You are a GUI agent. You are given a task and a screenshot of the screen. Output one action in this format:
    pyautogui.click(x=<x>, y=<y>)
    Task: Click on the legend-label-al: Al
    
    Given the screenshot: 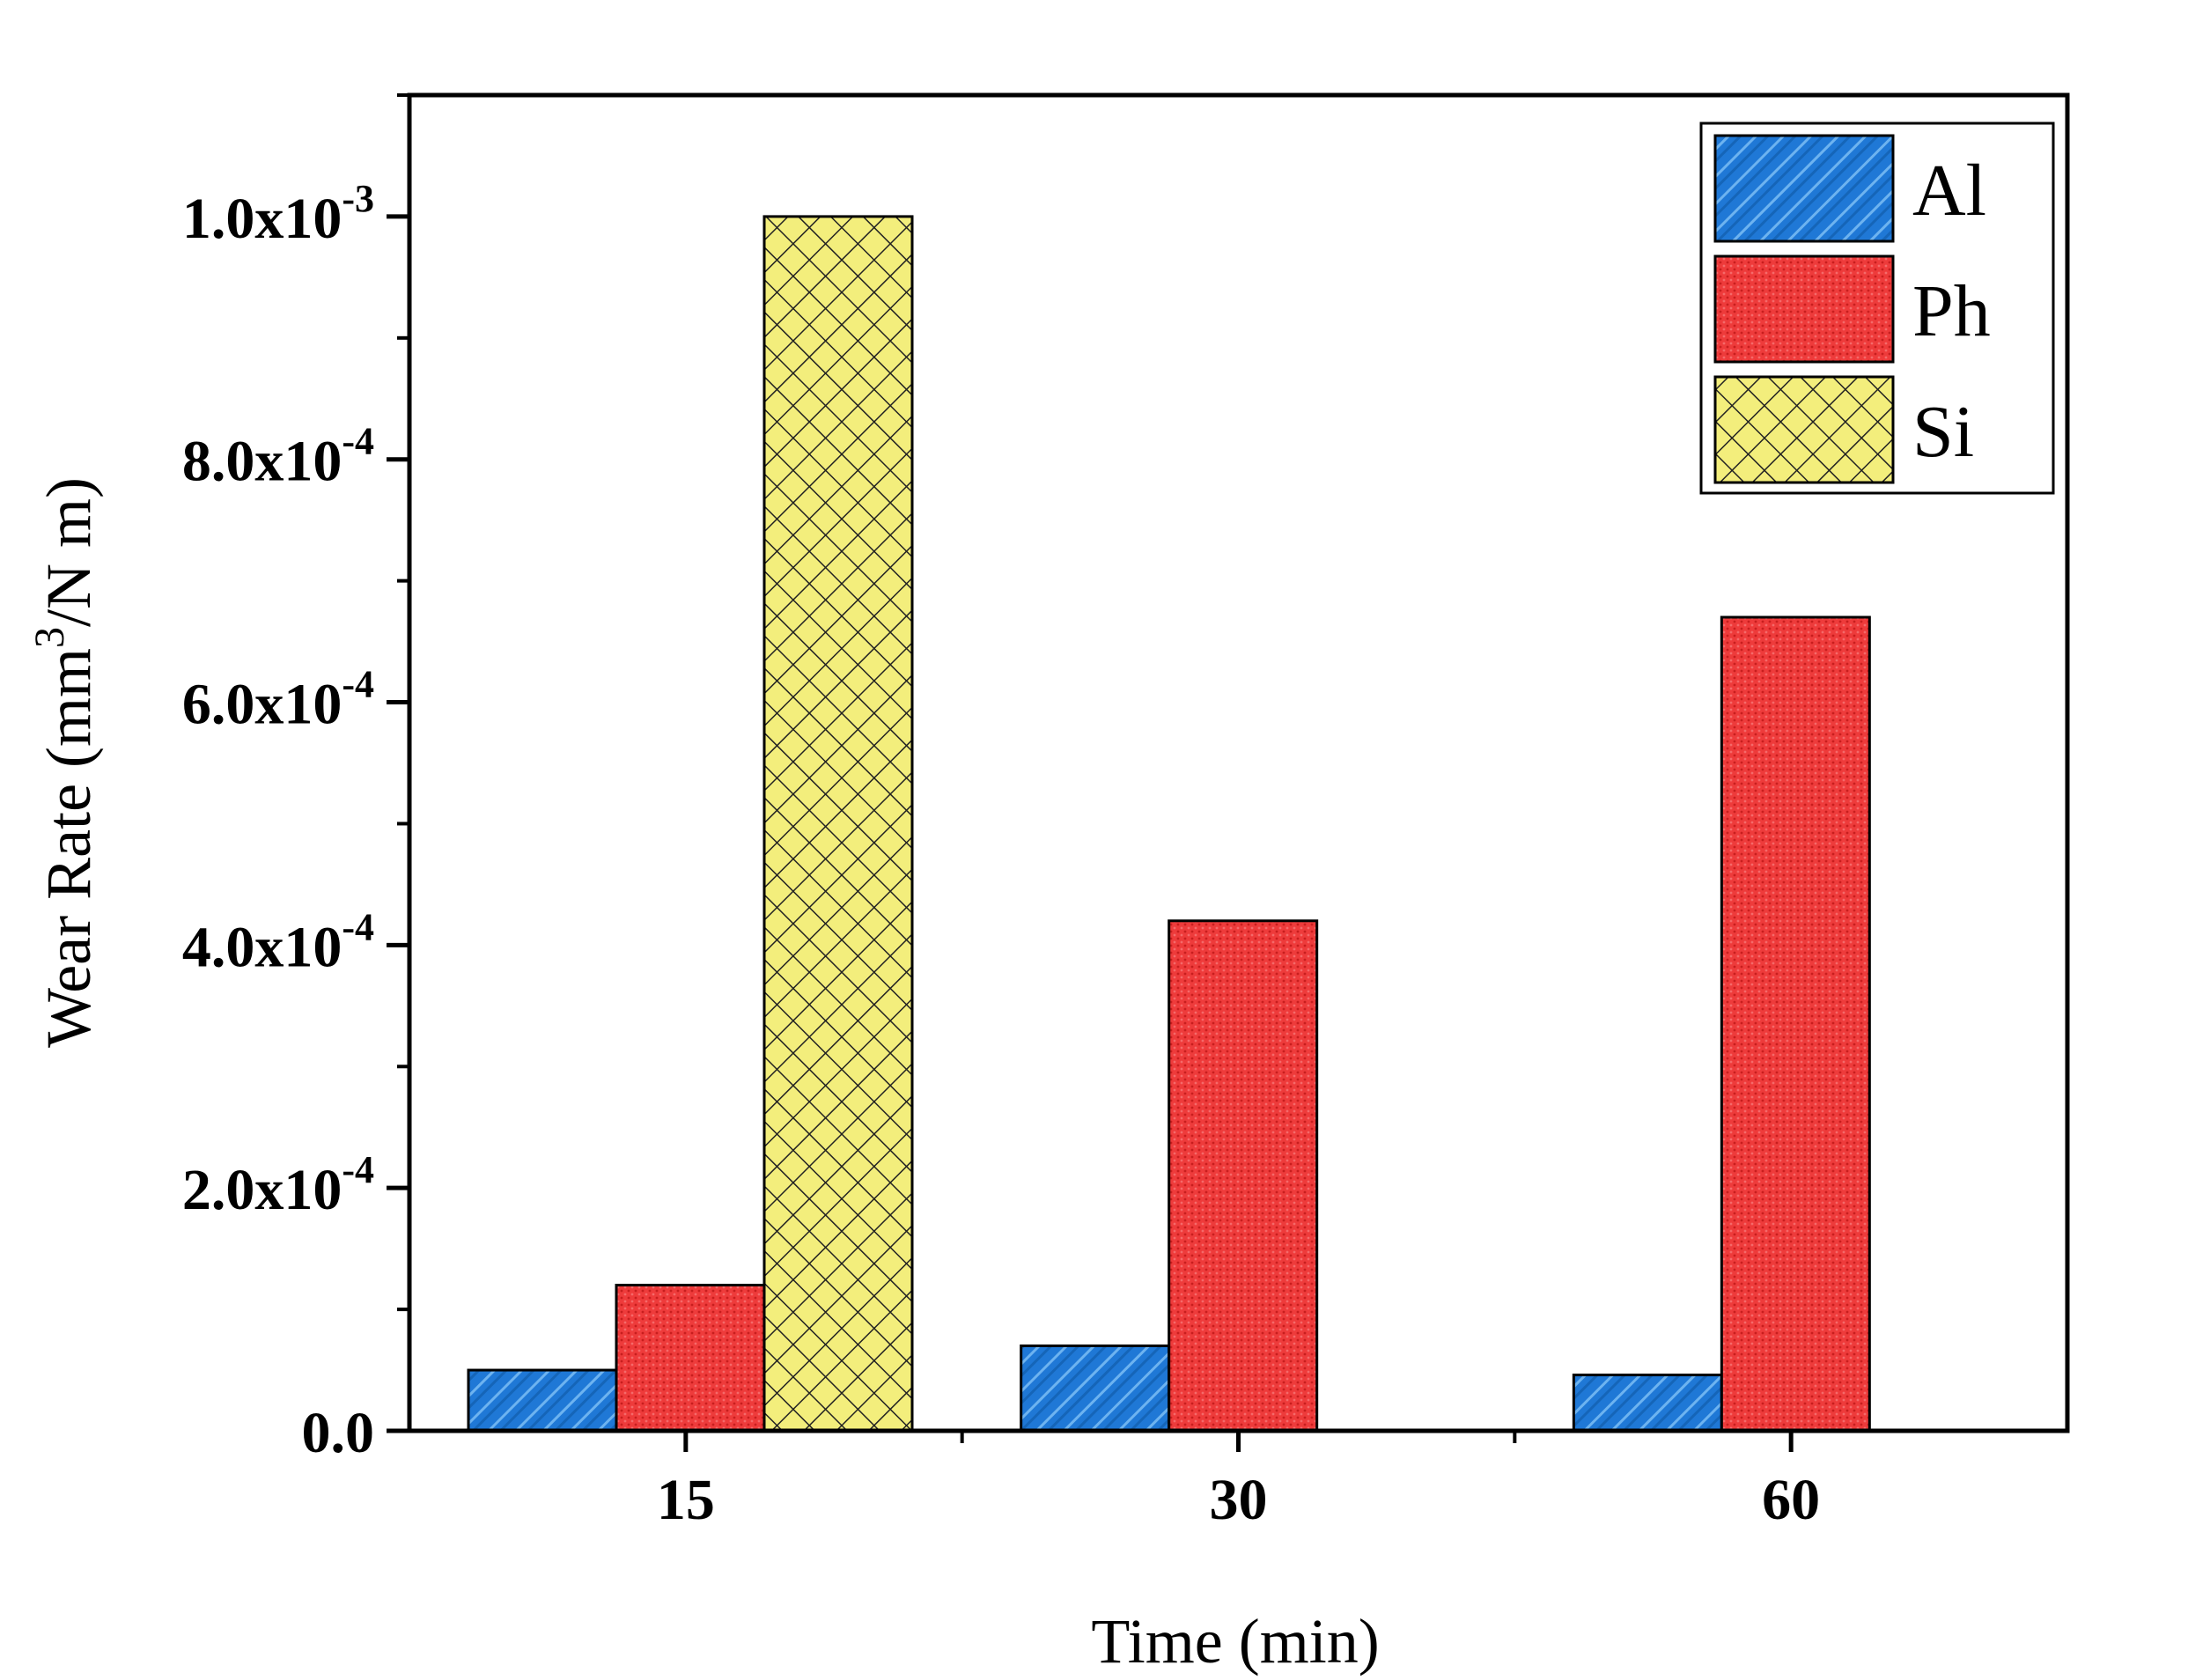 What is the action you would take?
    pyautogui.click(x=1949, y=191)
    